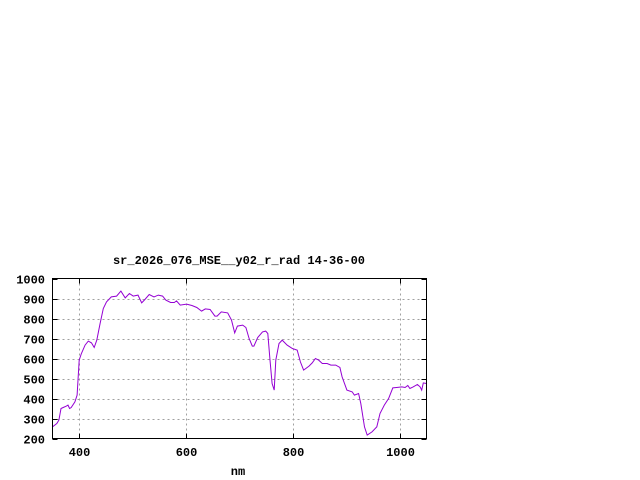  Describe the element at coordinates (34, 381) in the screenshot. I see `y-tick-label: 500` at that location.